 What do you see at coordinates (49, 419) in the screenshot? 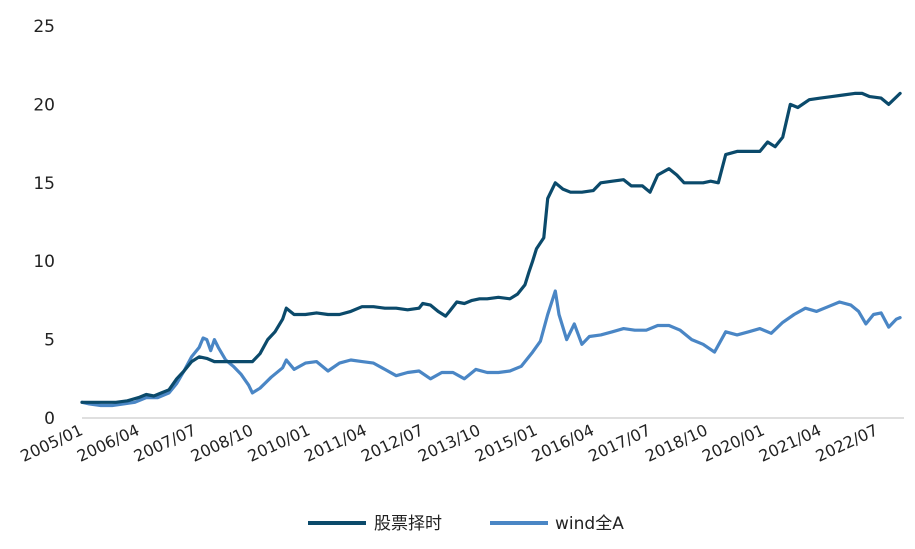
I see `y-tick-label: 0` at bounding box center [49, 419].